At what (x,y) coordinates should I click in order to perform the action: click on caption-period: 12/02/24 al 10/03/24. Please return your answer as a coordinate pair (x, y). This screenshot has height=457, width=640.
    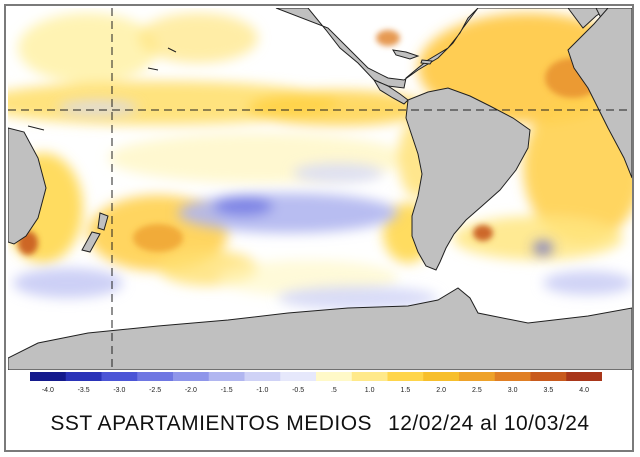
    Looking at the image, I should click on (489, 423).